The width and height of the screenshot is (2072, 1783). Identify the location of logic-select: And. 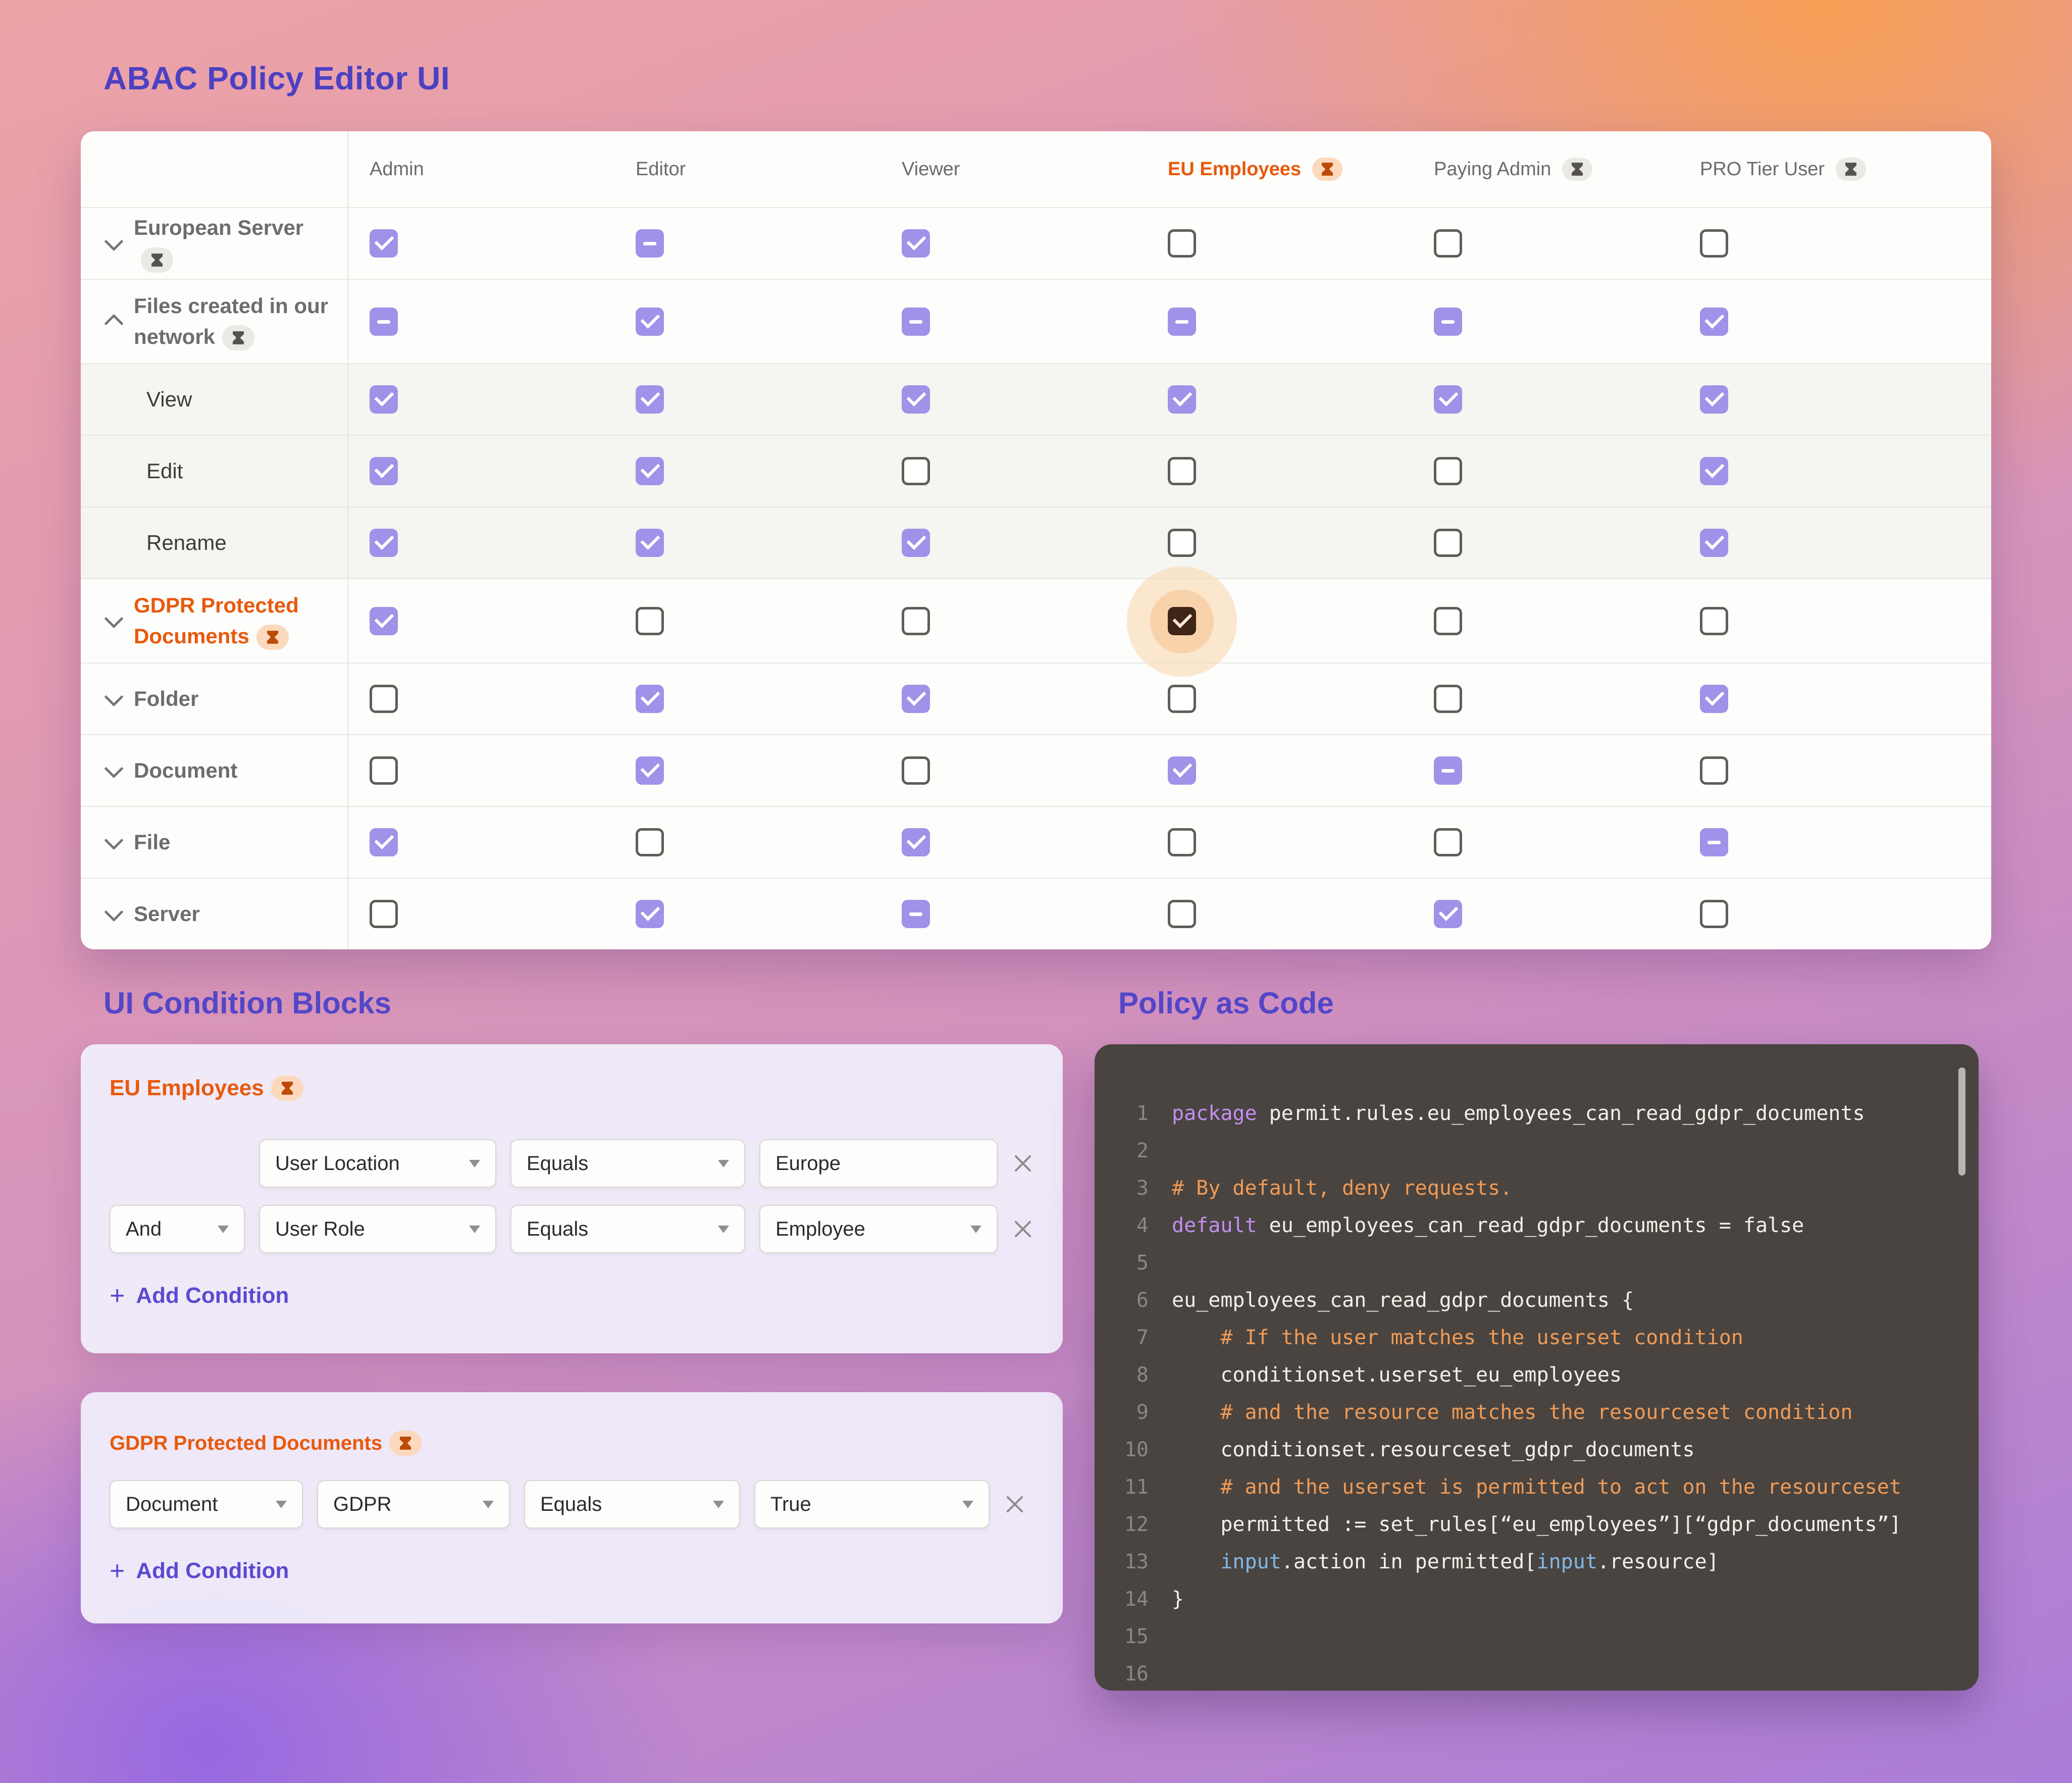
(178, 1229).